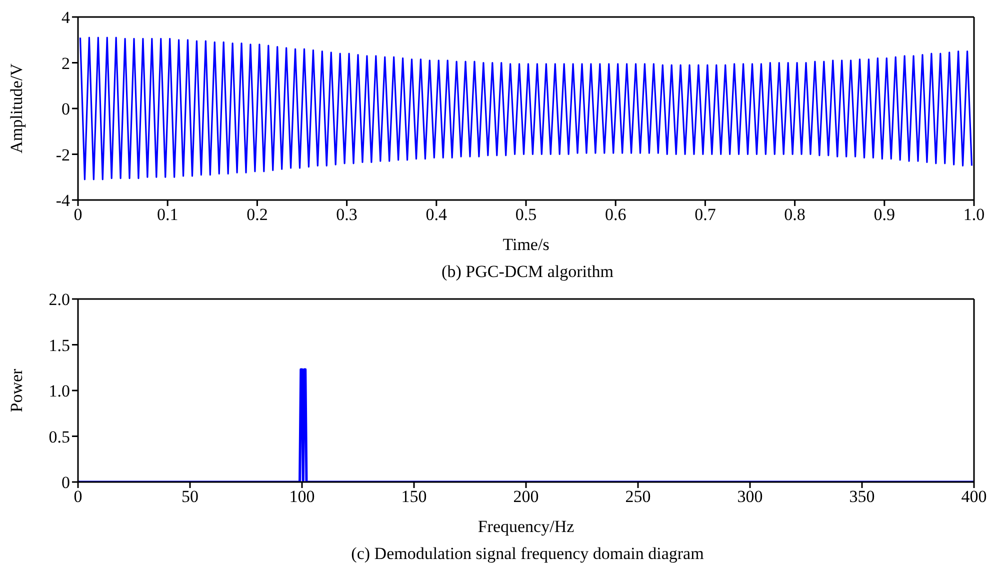  Describe the element at coordinates (63, 154) in the screenshot. I see `y-tick-label: -2` at that location.